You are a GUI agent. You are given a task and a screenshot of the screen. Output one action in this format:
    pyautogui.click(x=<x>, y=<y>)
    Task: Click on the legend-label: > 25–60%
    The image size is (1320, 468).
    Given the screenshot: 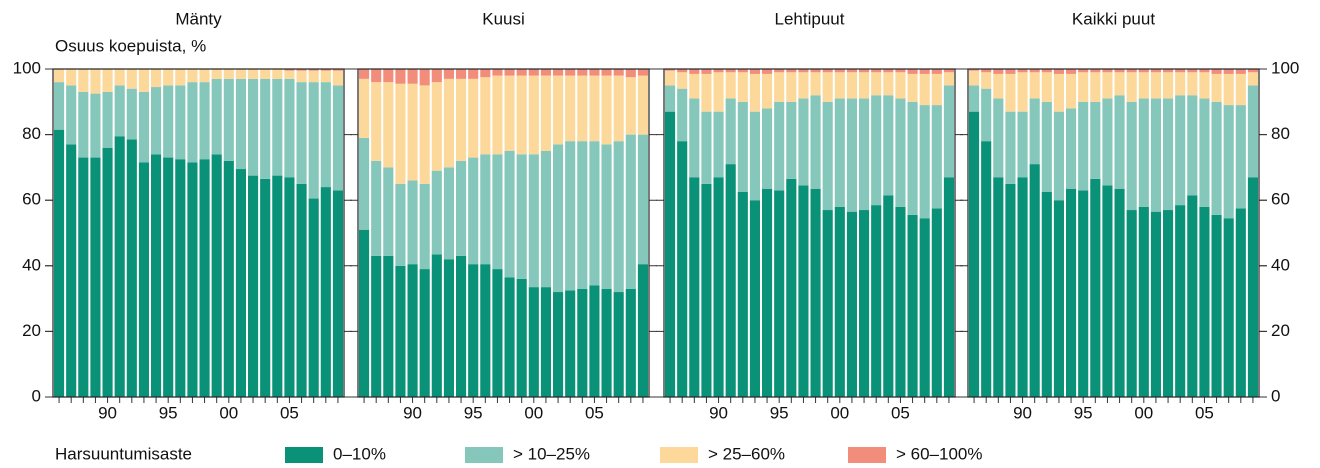 What is the action you would take?
    pyautogui.click(x=746, y=453)
    